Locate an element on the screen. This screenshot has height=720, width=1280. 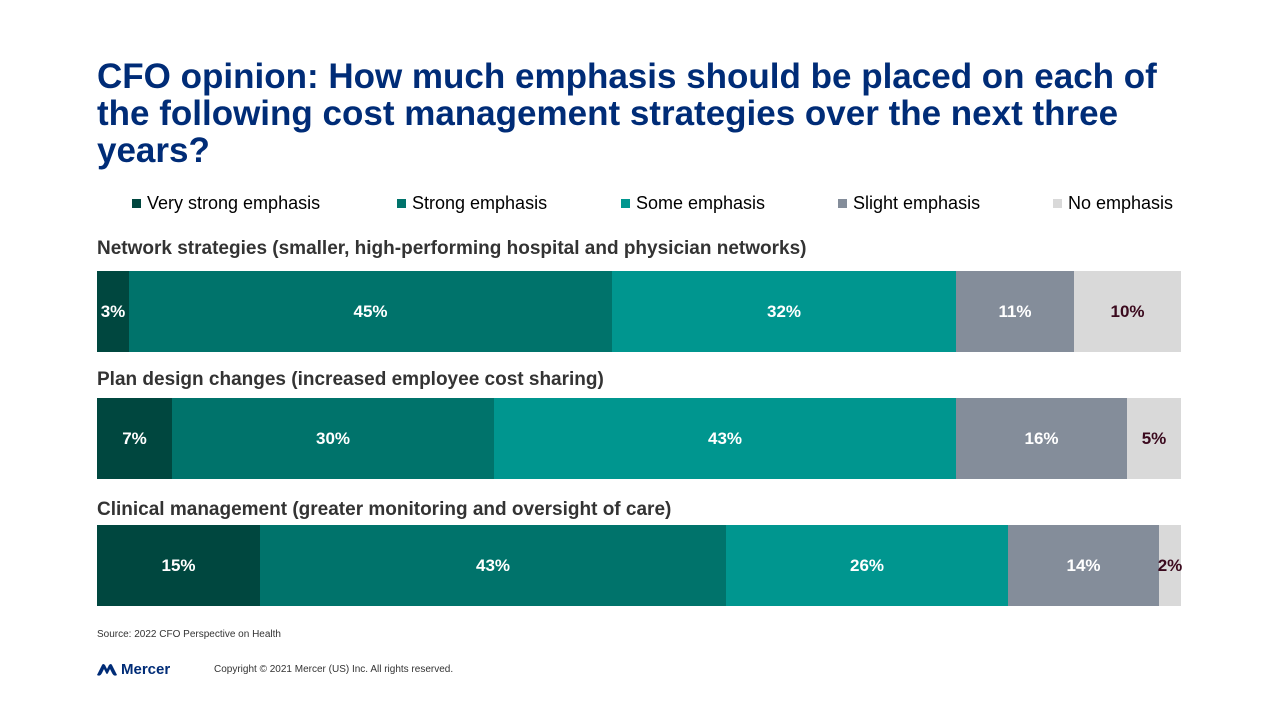
bar-value-label: 11% is located at coordinates (1015, 311).